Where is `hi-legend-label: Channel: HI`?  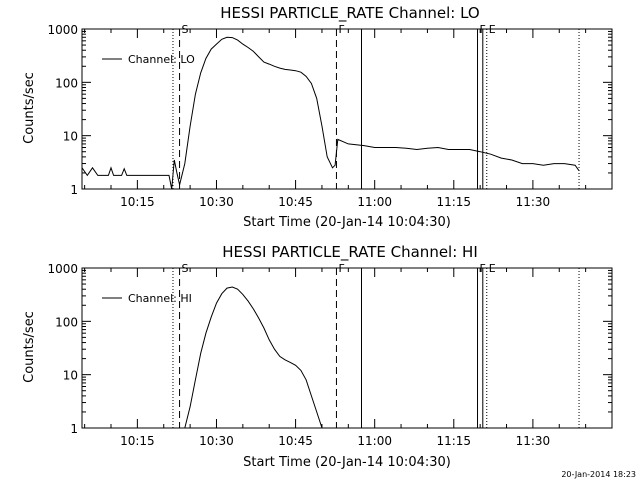 hi-legend-label: Channel: HI is located at coordinates (160, 298).